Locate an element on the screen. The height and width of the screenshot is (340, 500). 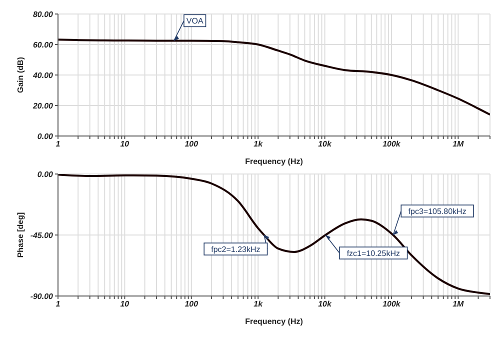
y-tick-label: 80.00 is located at coordinates (43, 14).